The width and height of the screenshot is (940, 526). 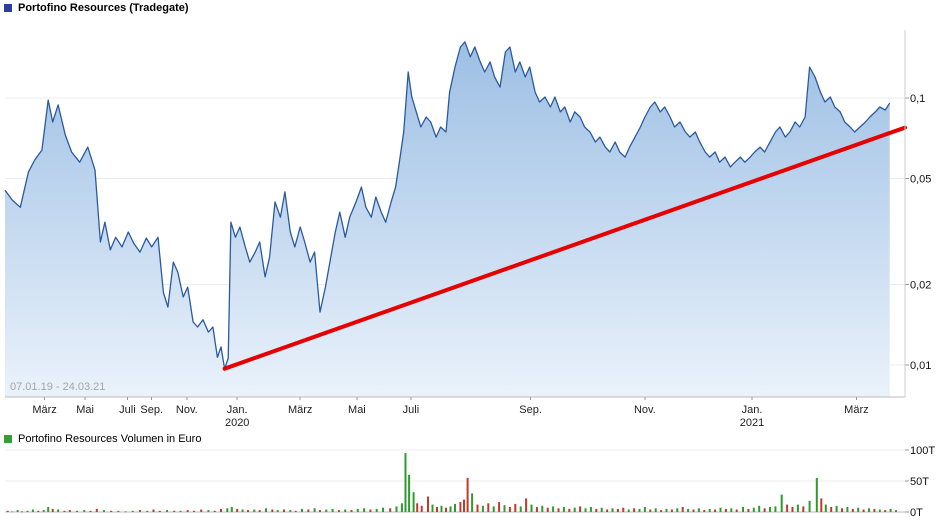 What do you see at coordinates (530, 410) in the screenshot?
I see `price-x-tick-label: Sep.` at bounding box center [530, 410].